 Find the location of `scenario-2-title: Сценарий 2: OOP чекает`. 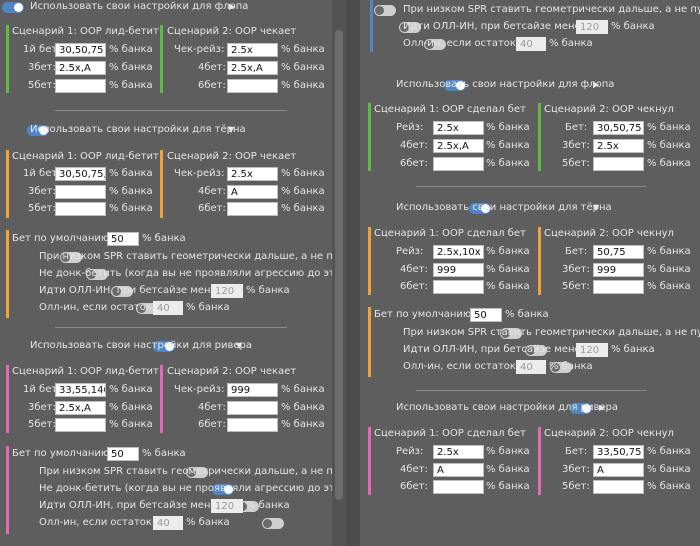

scenario-2-title: Сценарий 2: OOP чекает is located at coordinates (232, 371).